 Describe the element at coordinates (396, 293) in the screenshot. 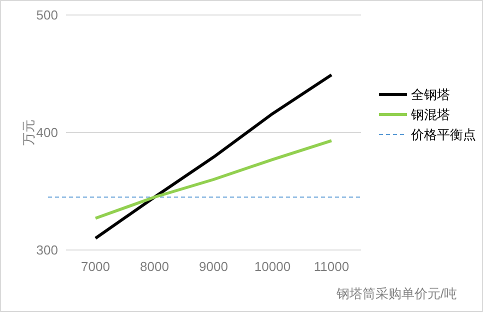

I see `x-axis-title: 钢塔筒采购单价元/吨` at that location.